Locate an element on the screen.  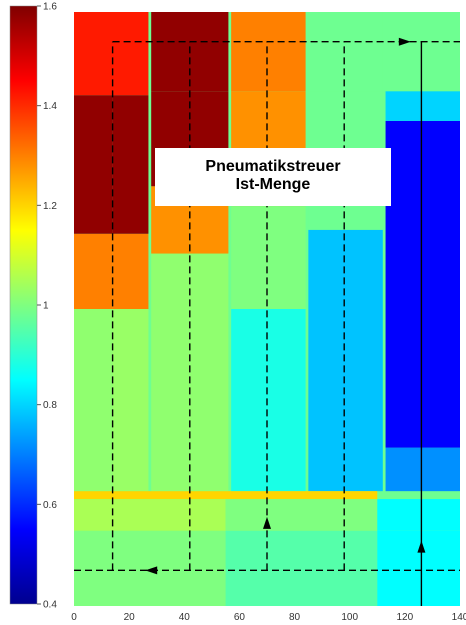
chart-title-line2: Ist-Menge is located at coordinates (273, 184).